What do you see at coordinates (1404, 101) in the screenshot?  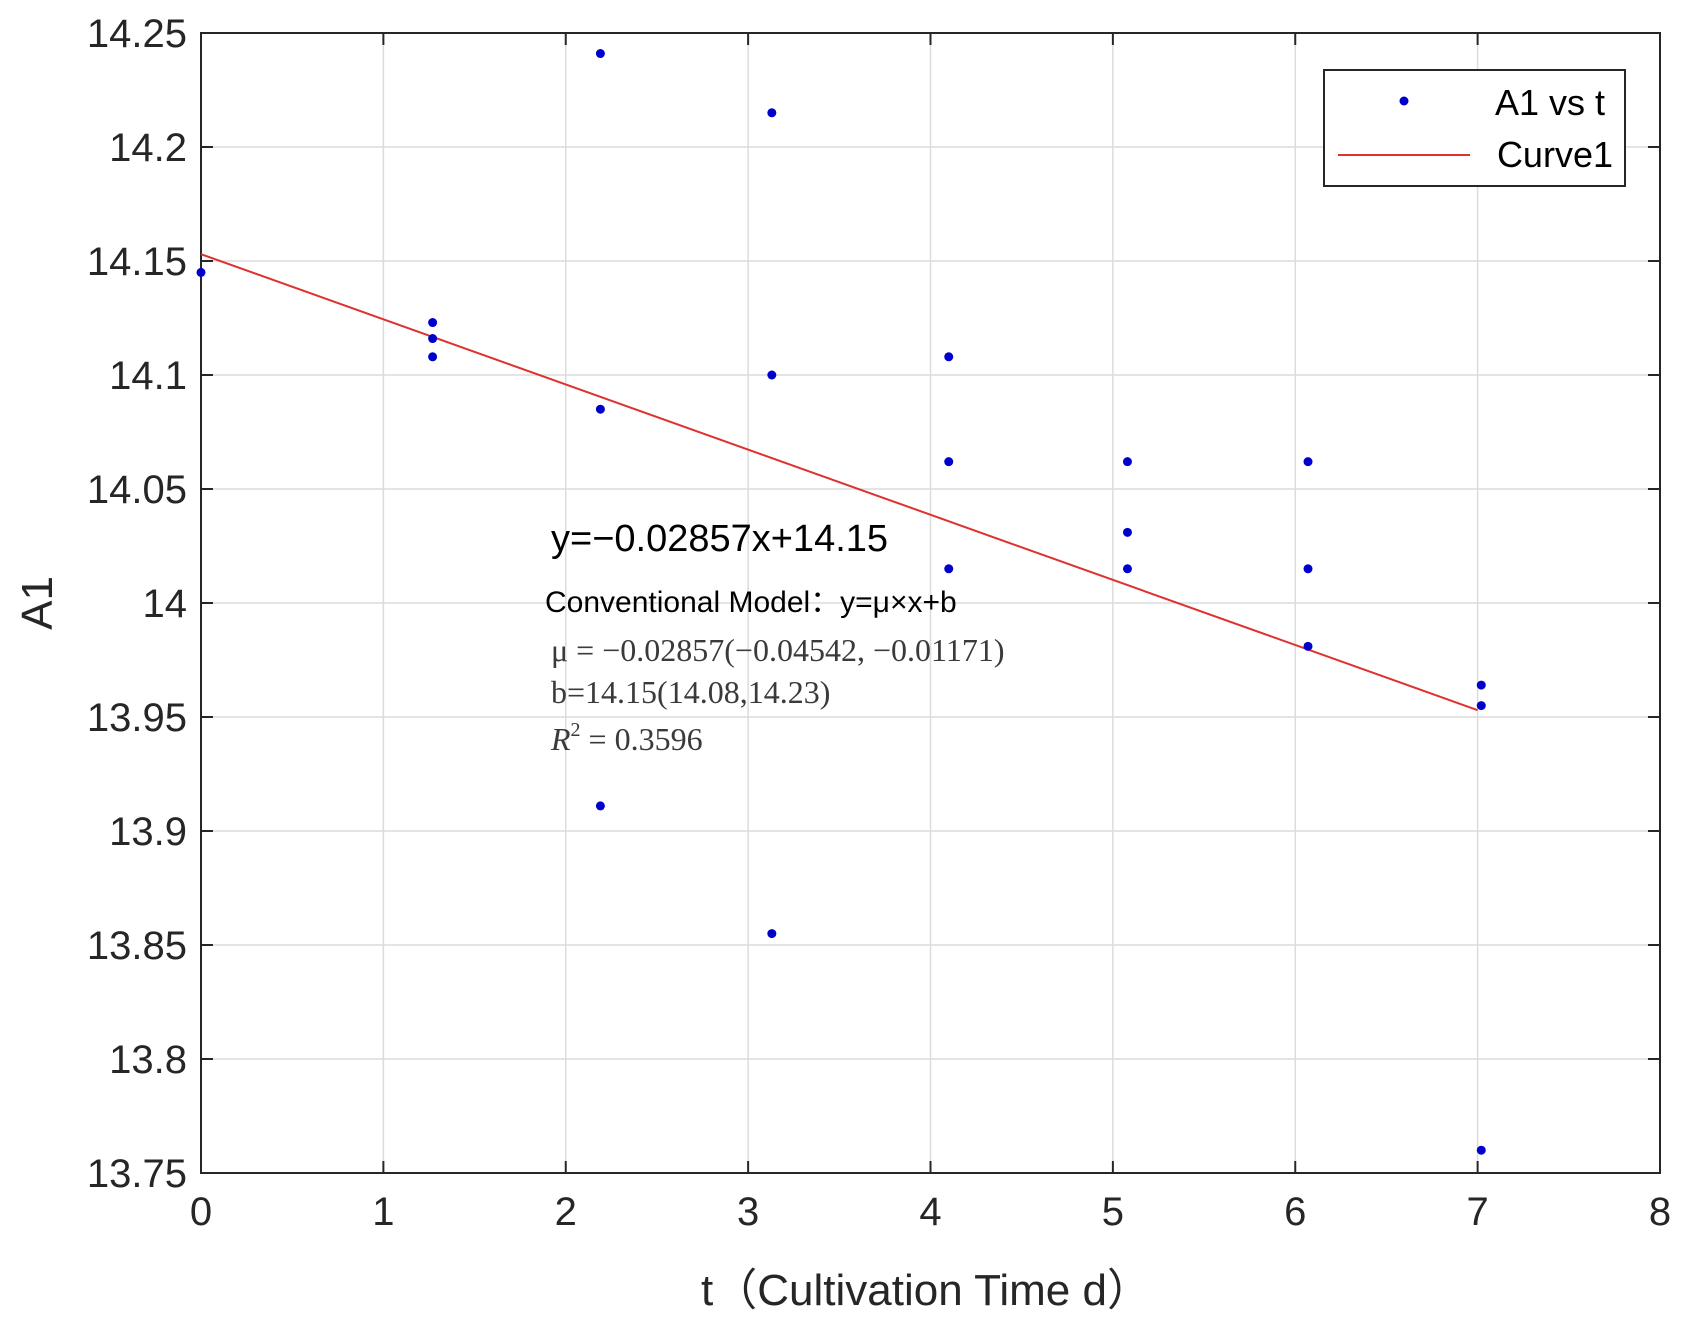 I see `legend-marker-scatter` at bounding box center [1404, 101].